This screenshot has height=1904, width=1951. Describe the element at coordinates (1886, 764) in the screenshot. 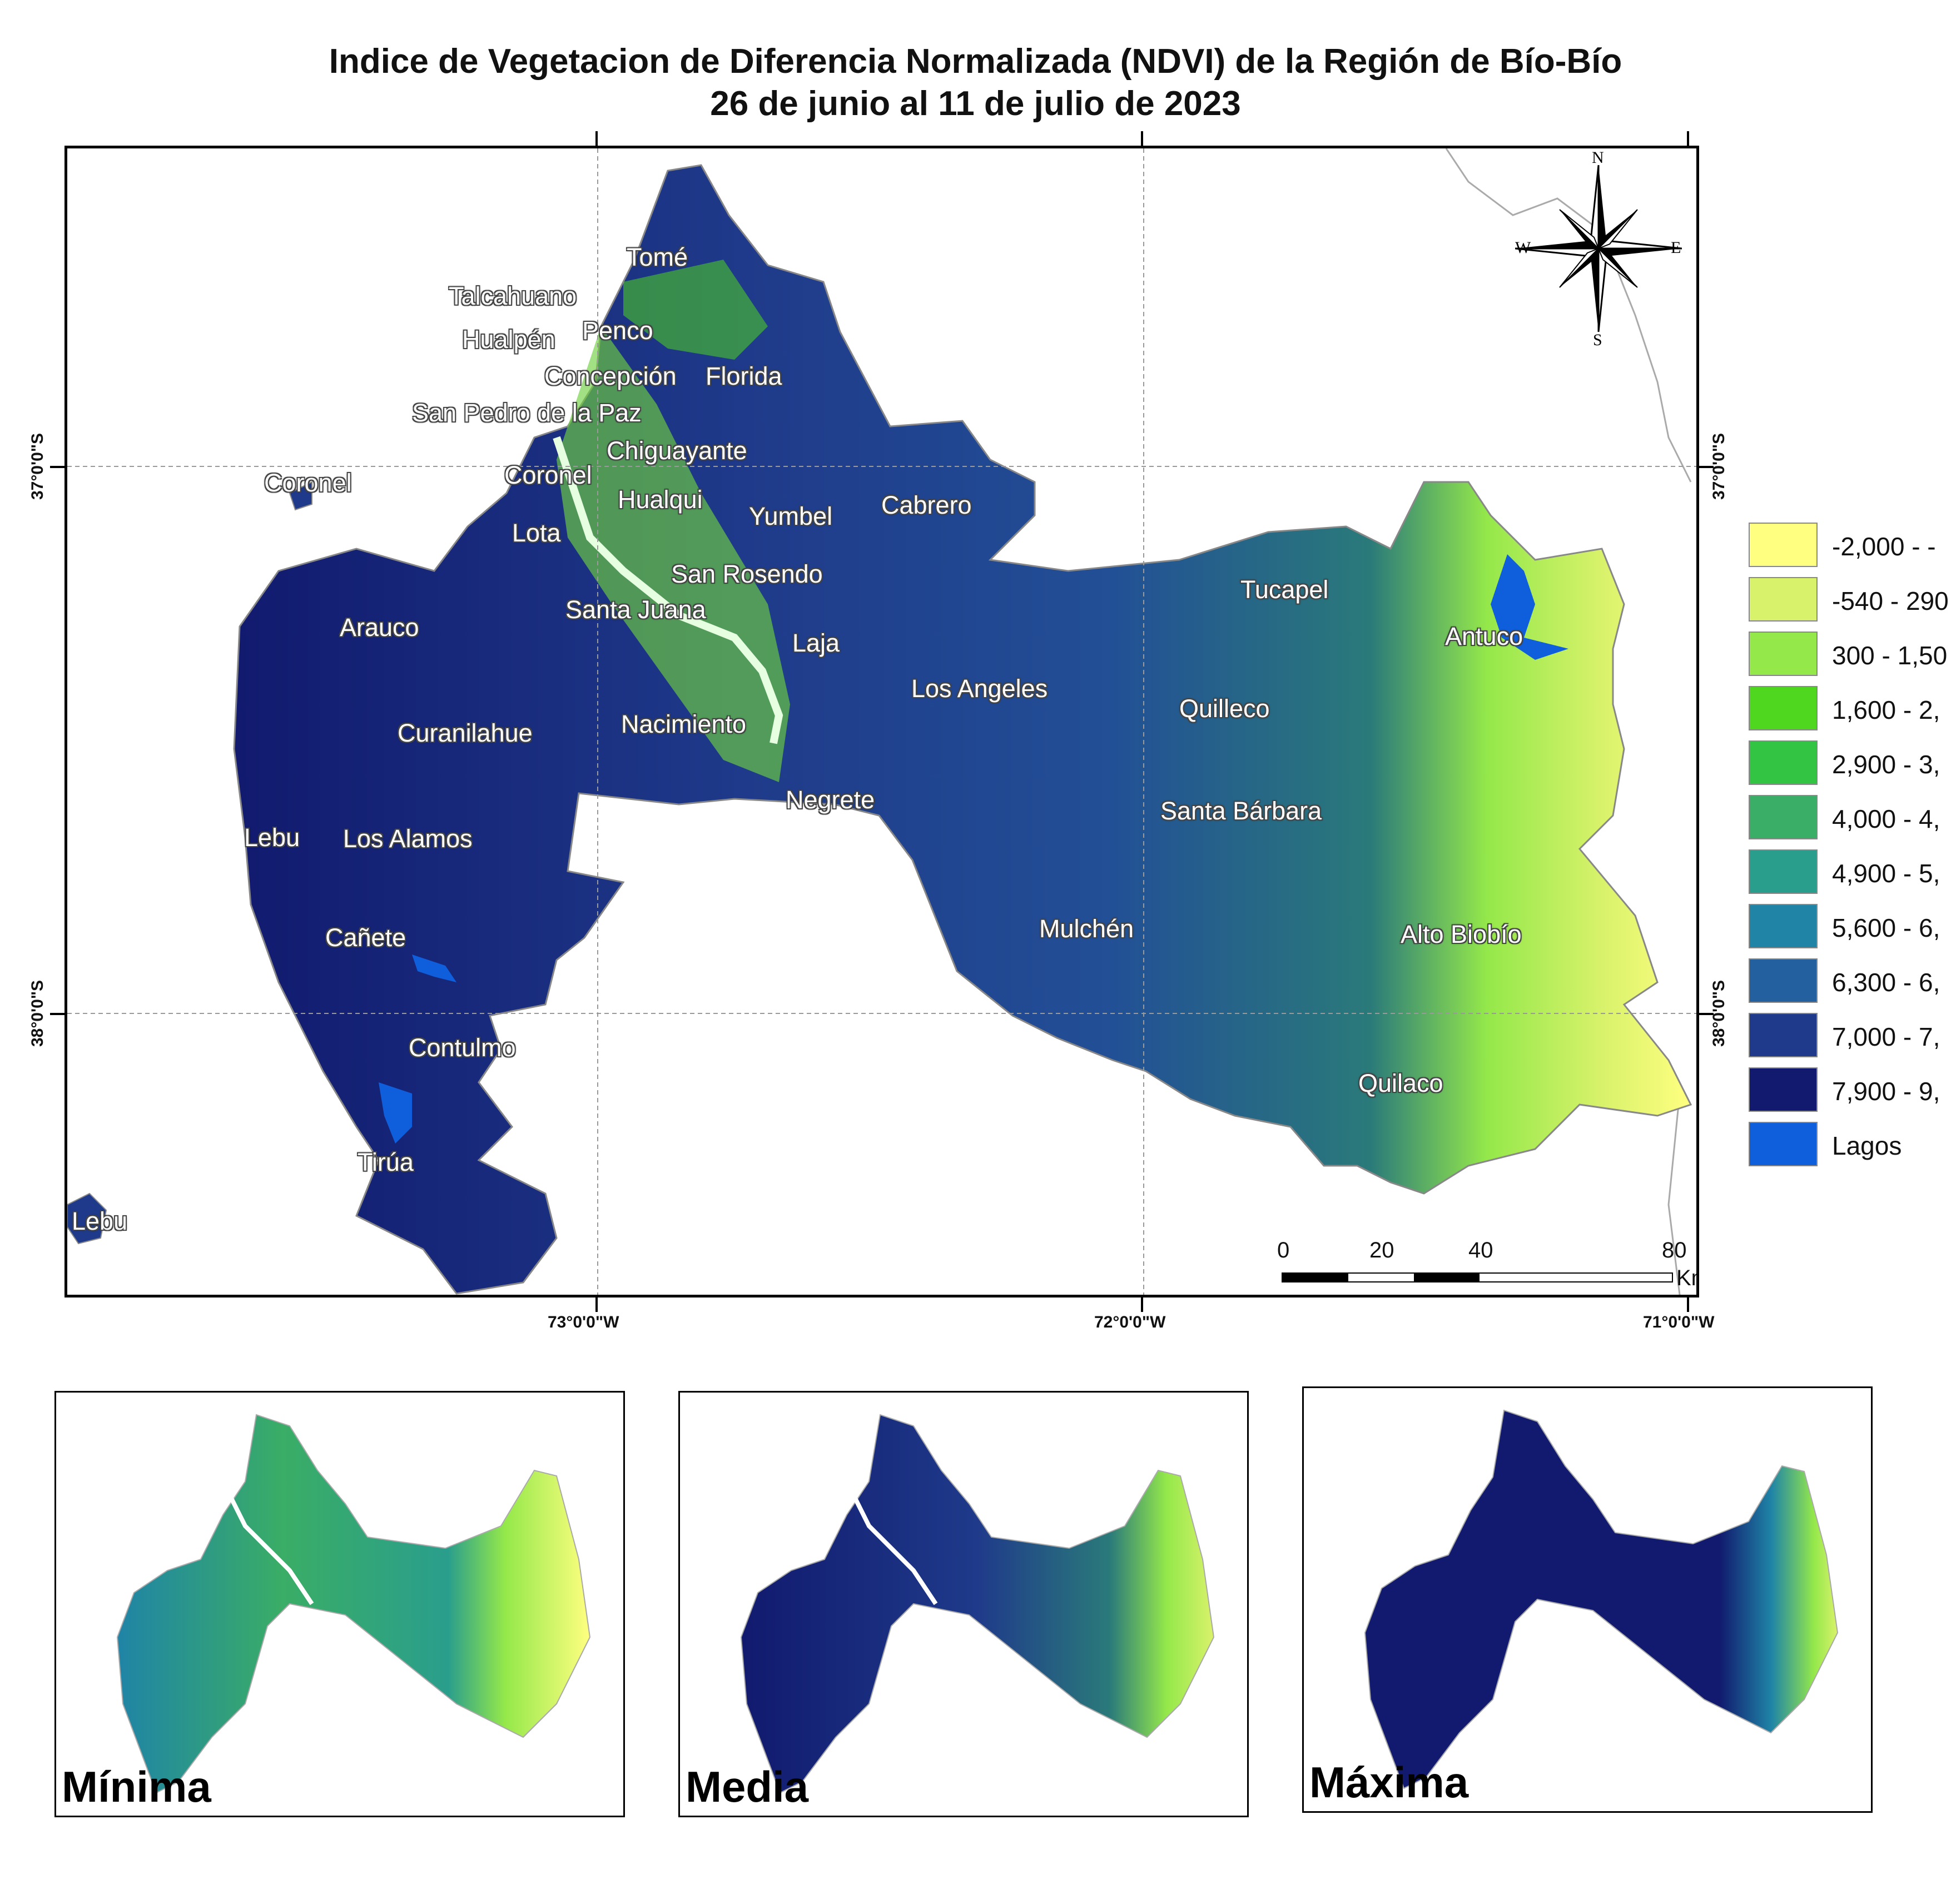

I see `legend-label: 2,900 - 3,` at that location.